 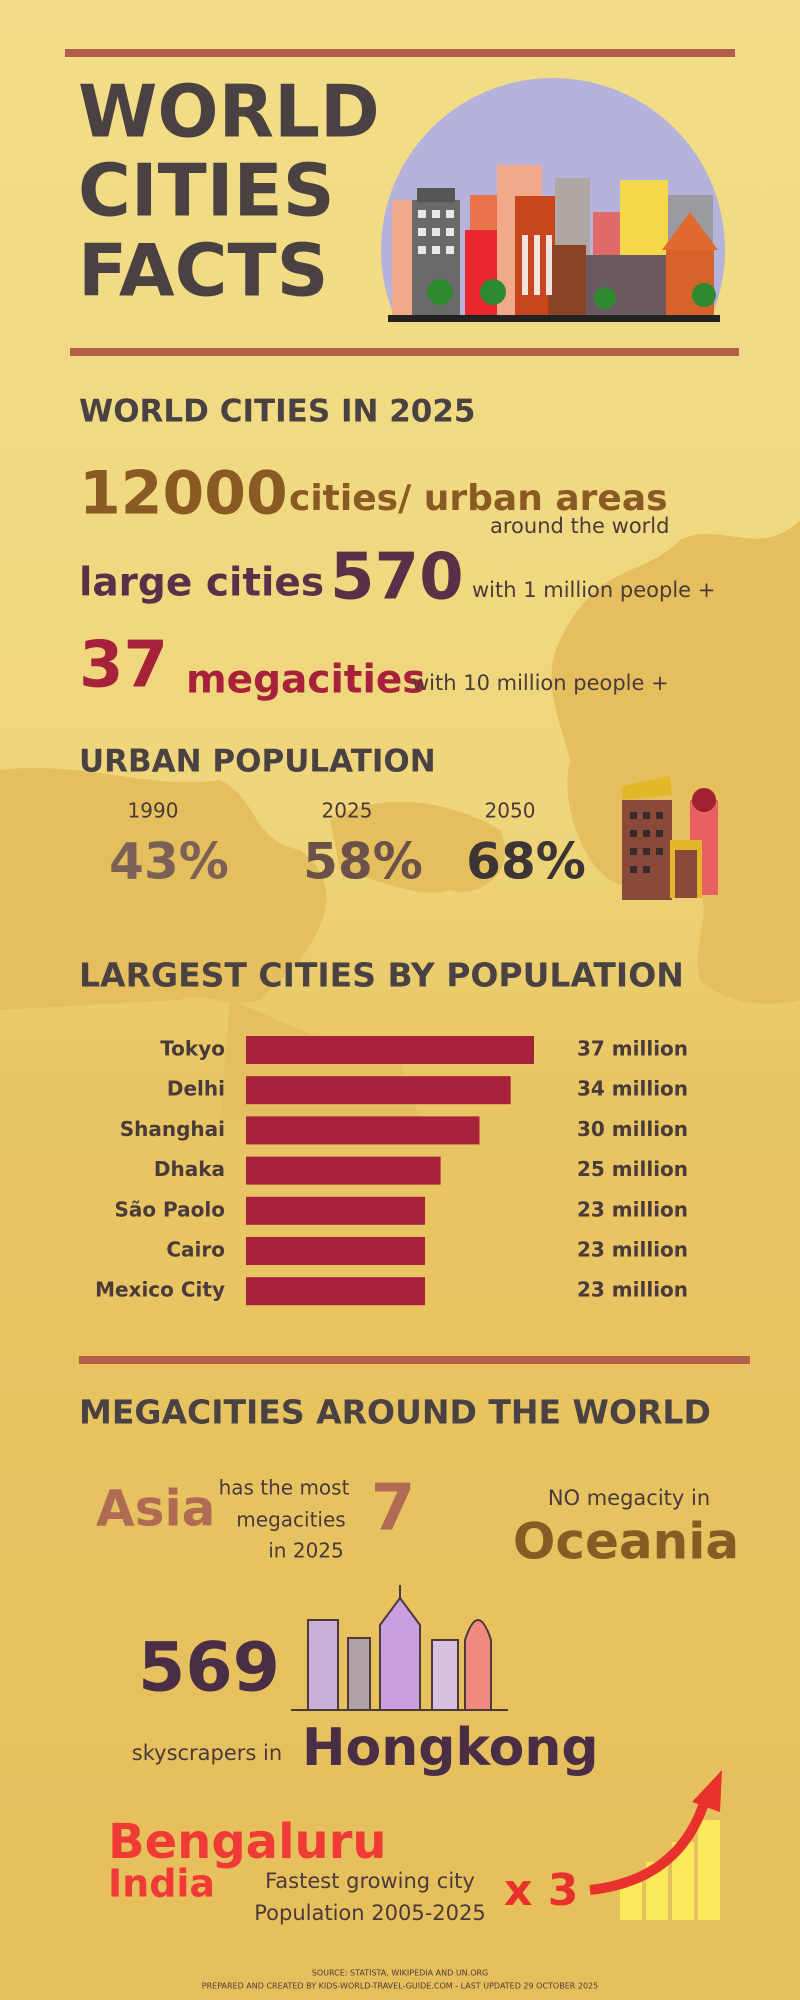 I want to click on large-number: 570, so click(x=397, y=578).